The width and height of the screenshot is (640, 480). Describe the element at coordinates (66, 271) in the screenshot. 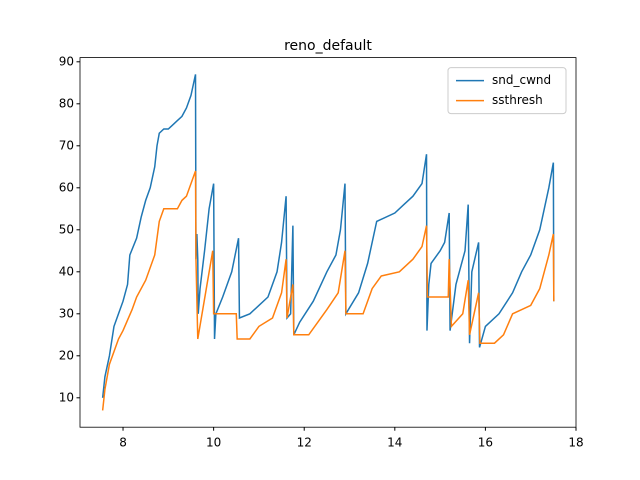

I see `y-tick-label: 40` at that location.